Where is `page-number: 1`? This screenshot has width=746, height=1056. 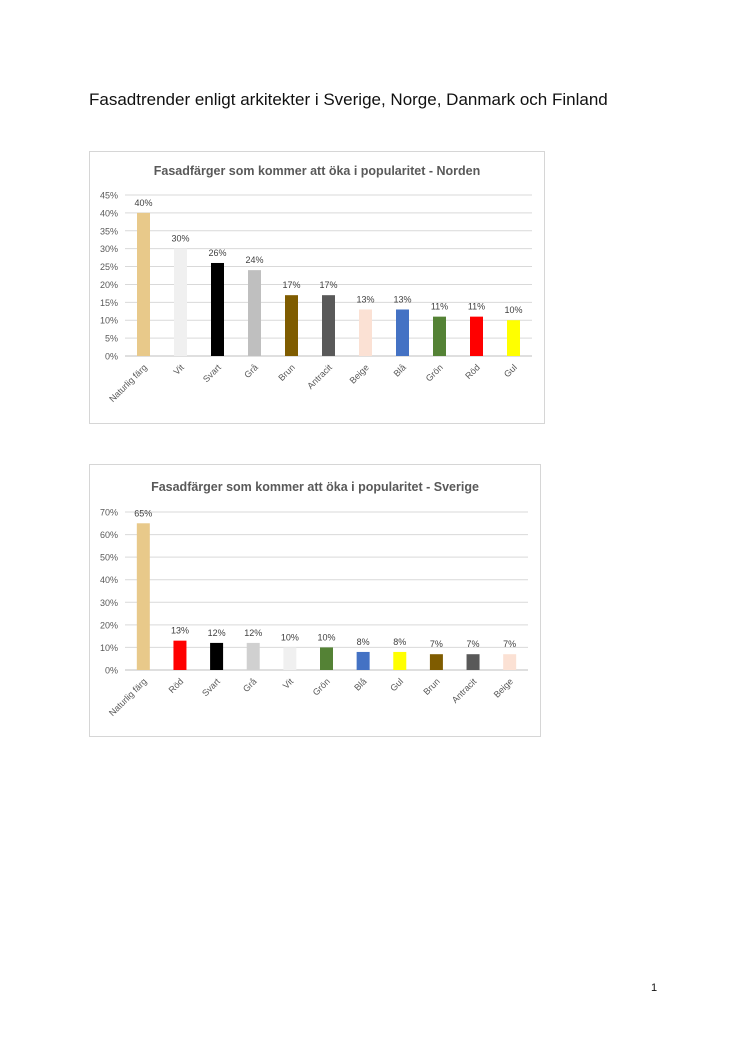 page-number: 1 is located at coordinates (654, 988).